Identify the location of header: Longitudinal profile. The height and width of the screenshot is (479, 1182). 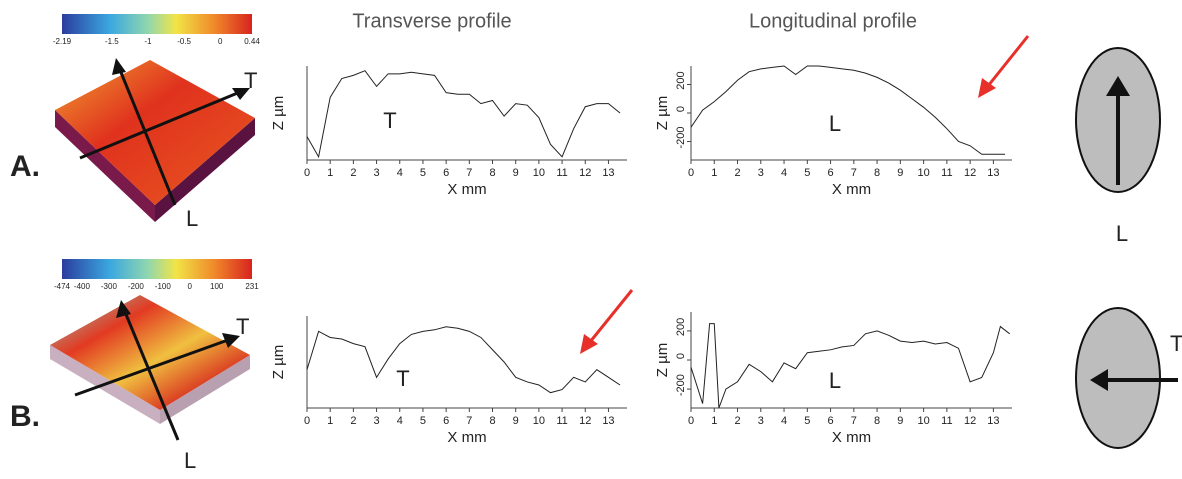
(833, 21).